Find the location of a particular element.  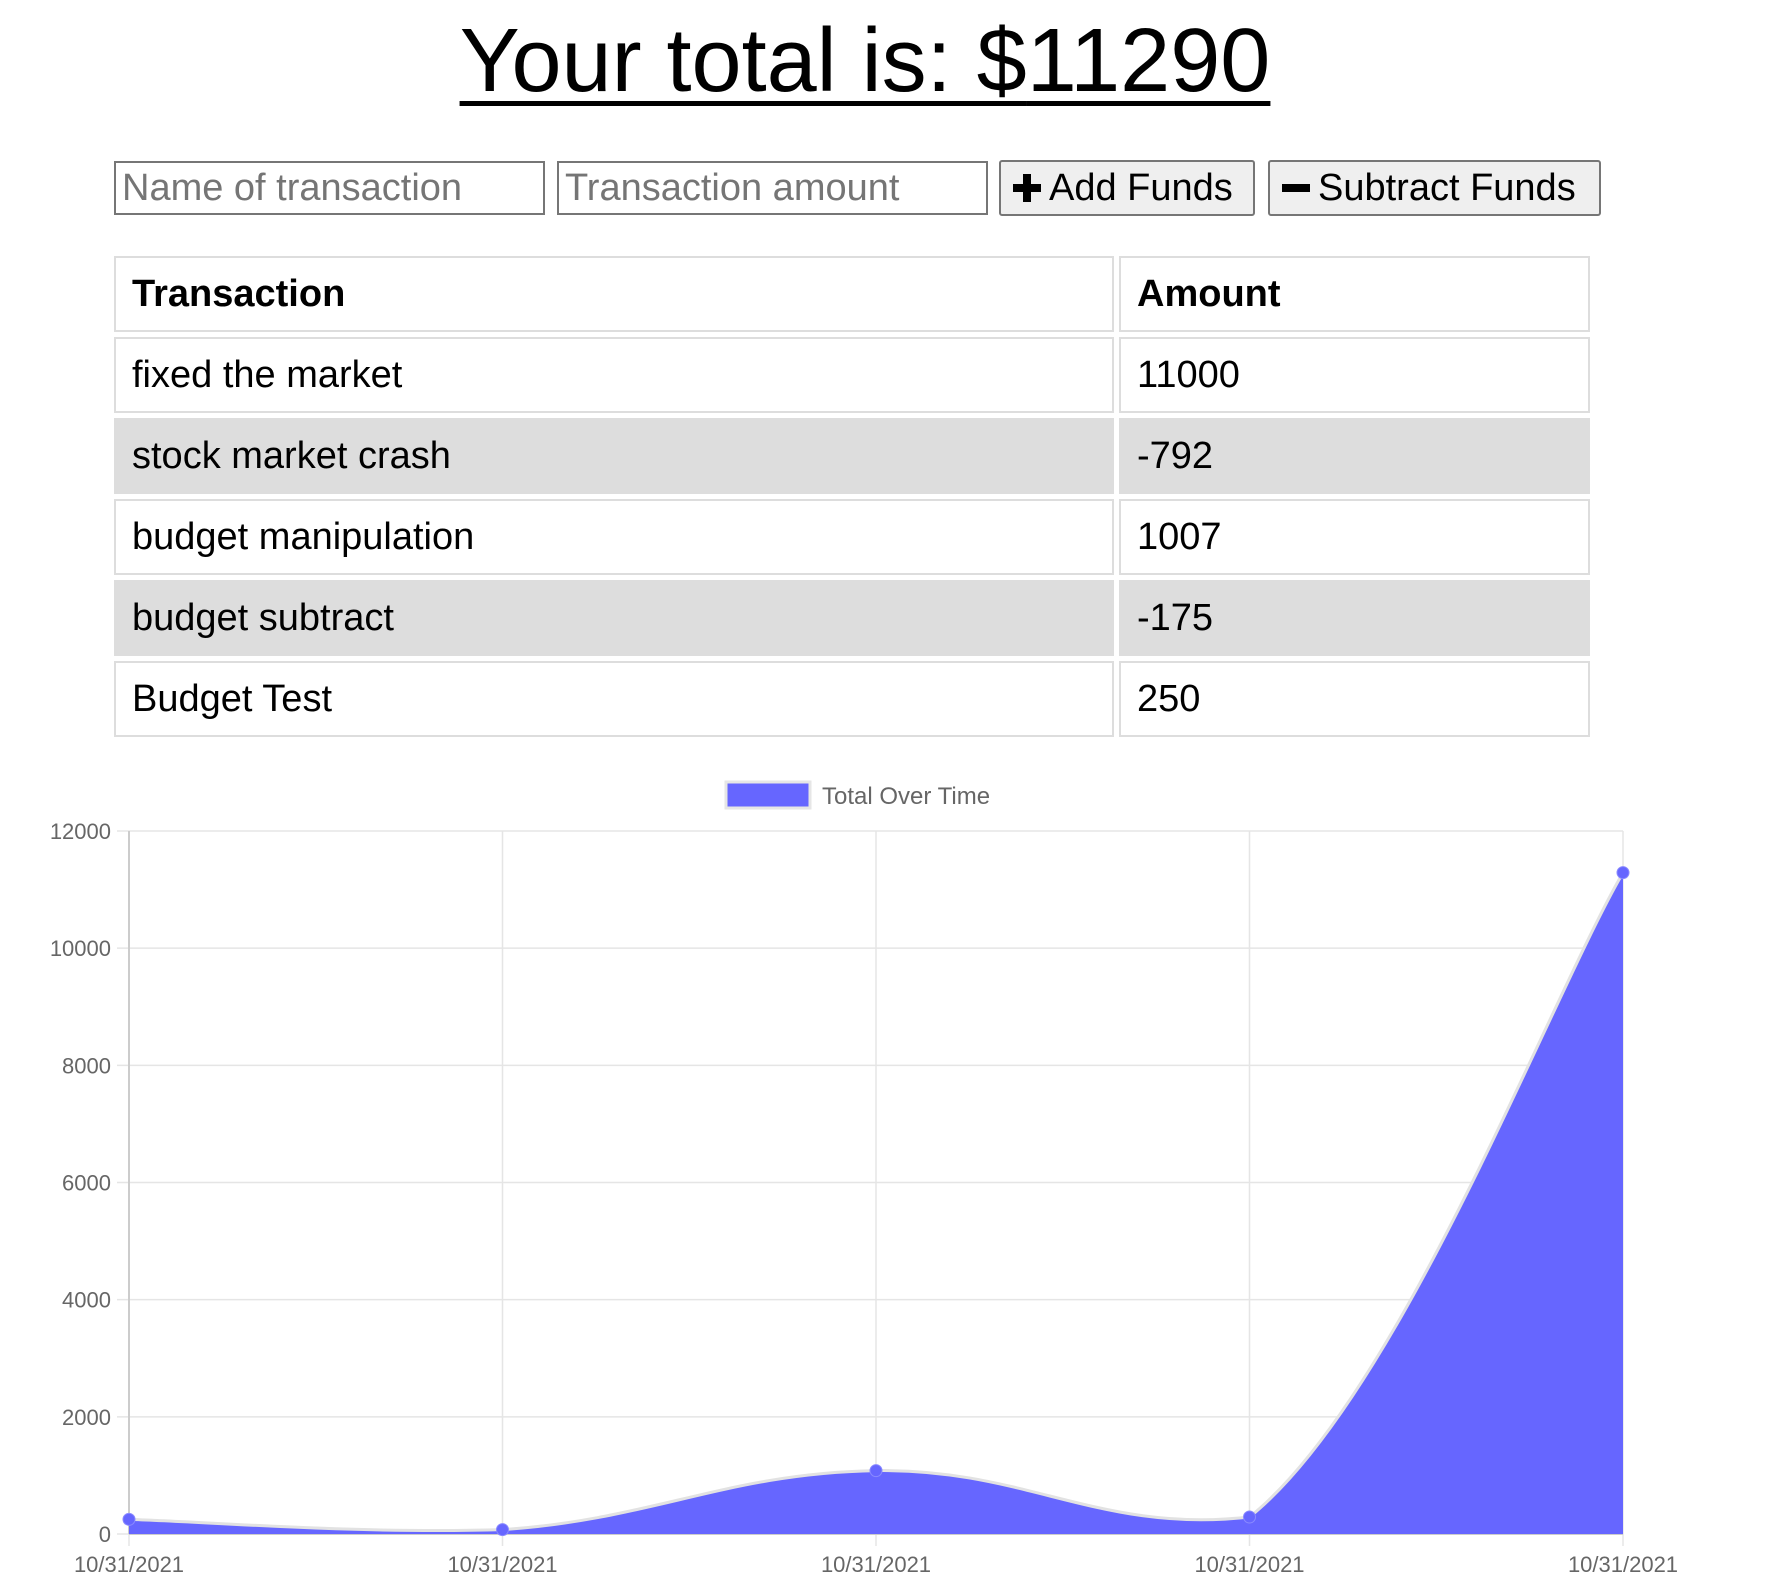

table-row: fixed the market 11000 is located at coordinates (852, 375).